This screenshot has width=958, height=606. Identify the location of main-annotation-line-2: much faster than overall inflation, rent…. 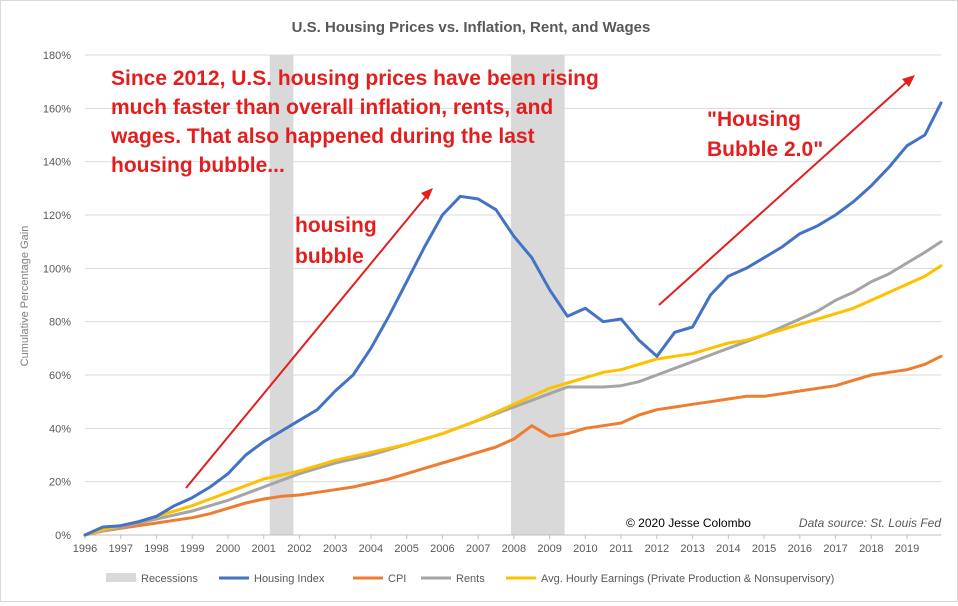
(332, 107).